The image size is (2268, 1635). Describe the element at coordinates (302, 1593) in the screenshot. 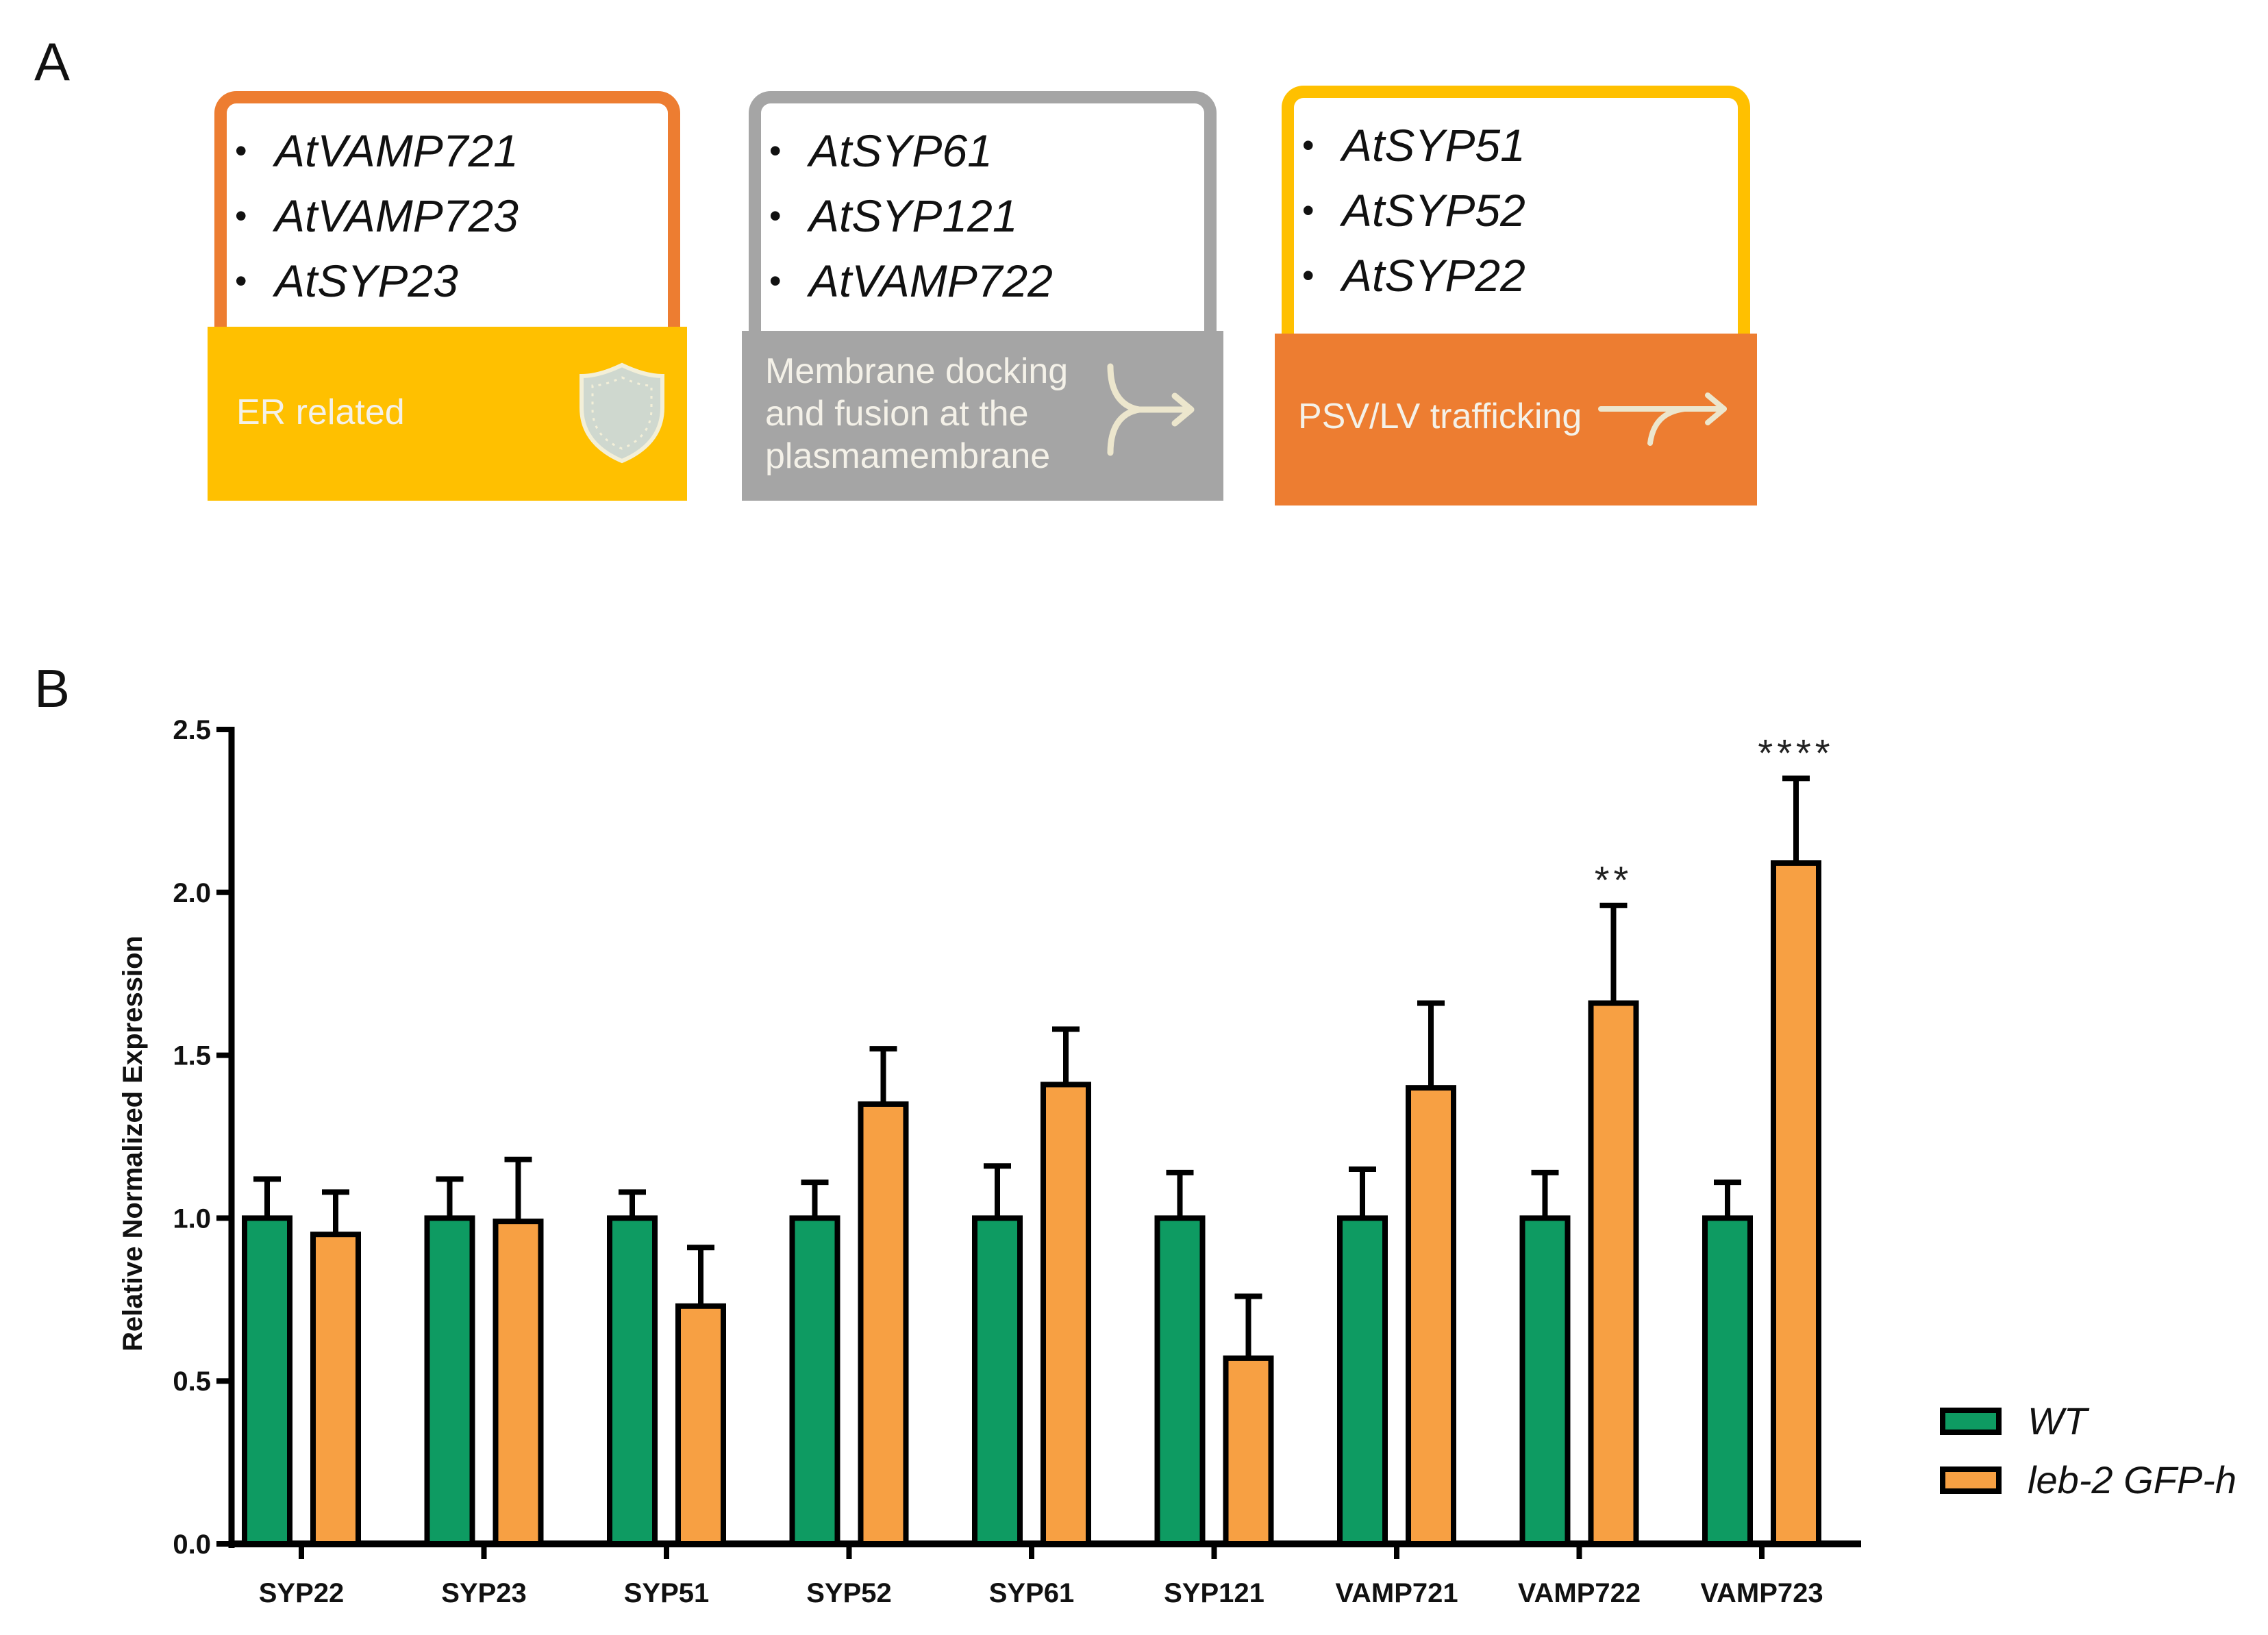

I see `x-tick-label: SYP22` at that location.